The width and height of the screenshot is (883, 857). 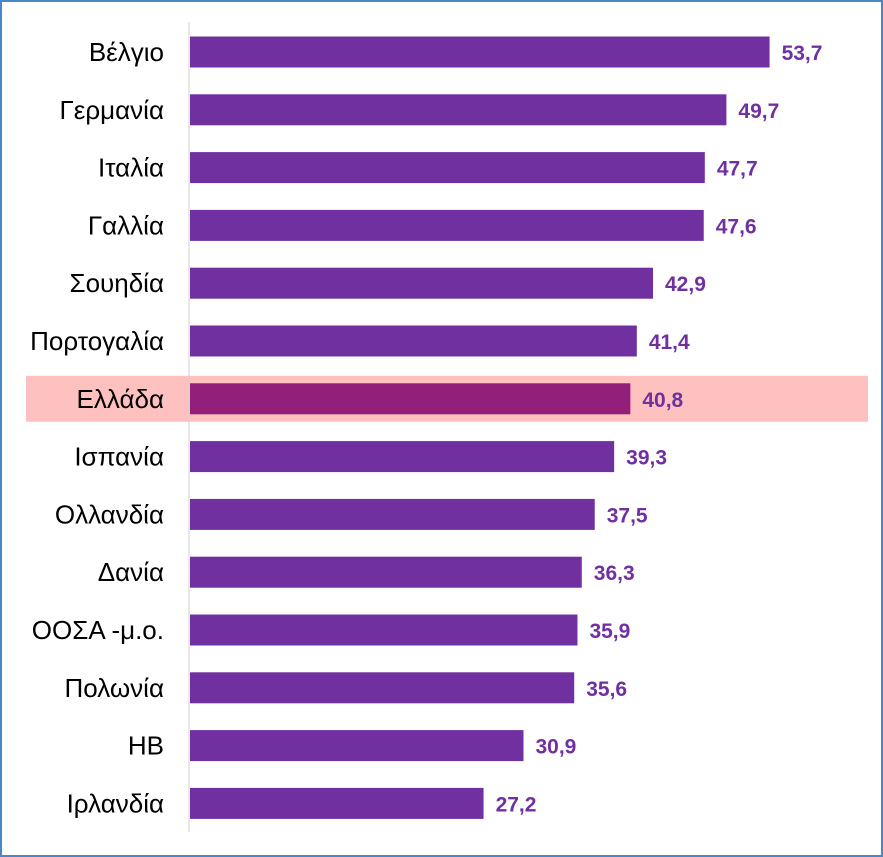 I want to click on value-label: 41,4, so click(x=669, y=342).